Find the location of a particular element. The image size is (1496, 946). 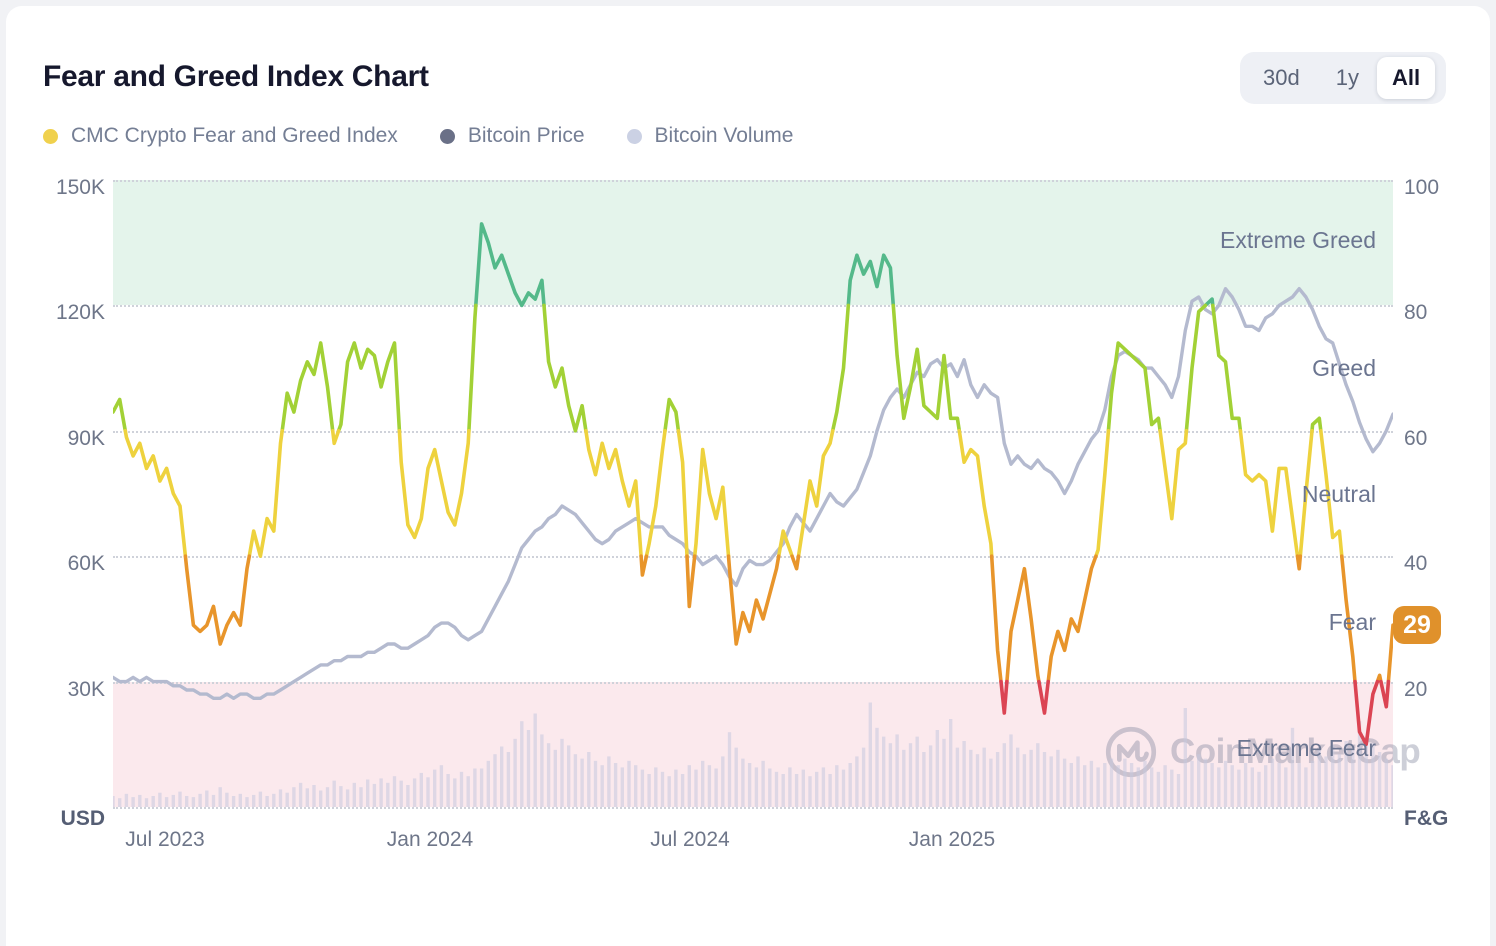

legend-item-bitcoin-price: Bitcoin Price is located at coordinates (512, 136).